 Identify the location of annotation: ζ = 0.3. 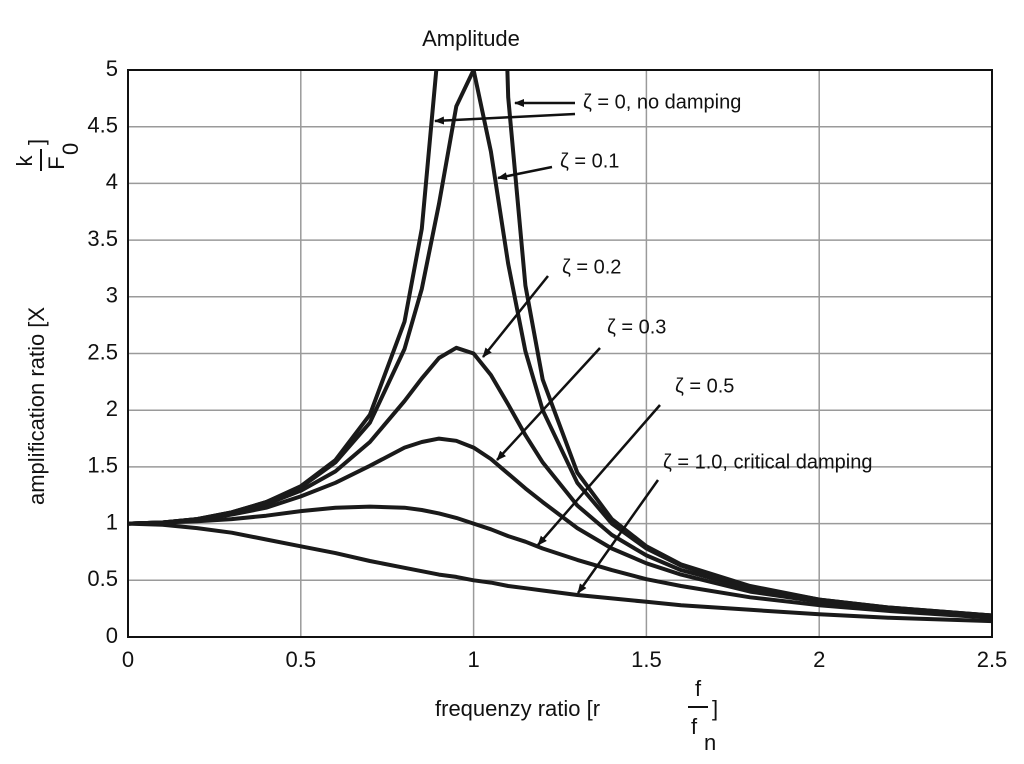
(636, 327).